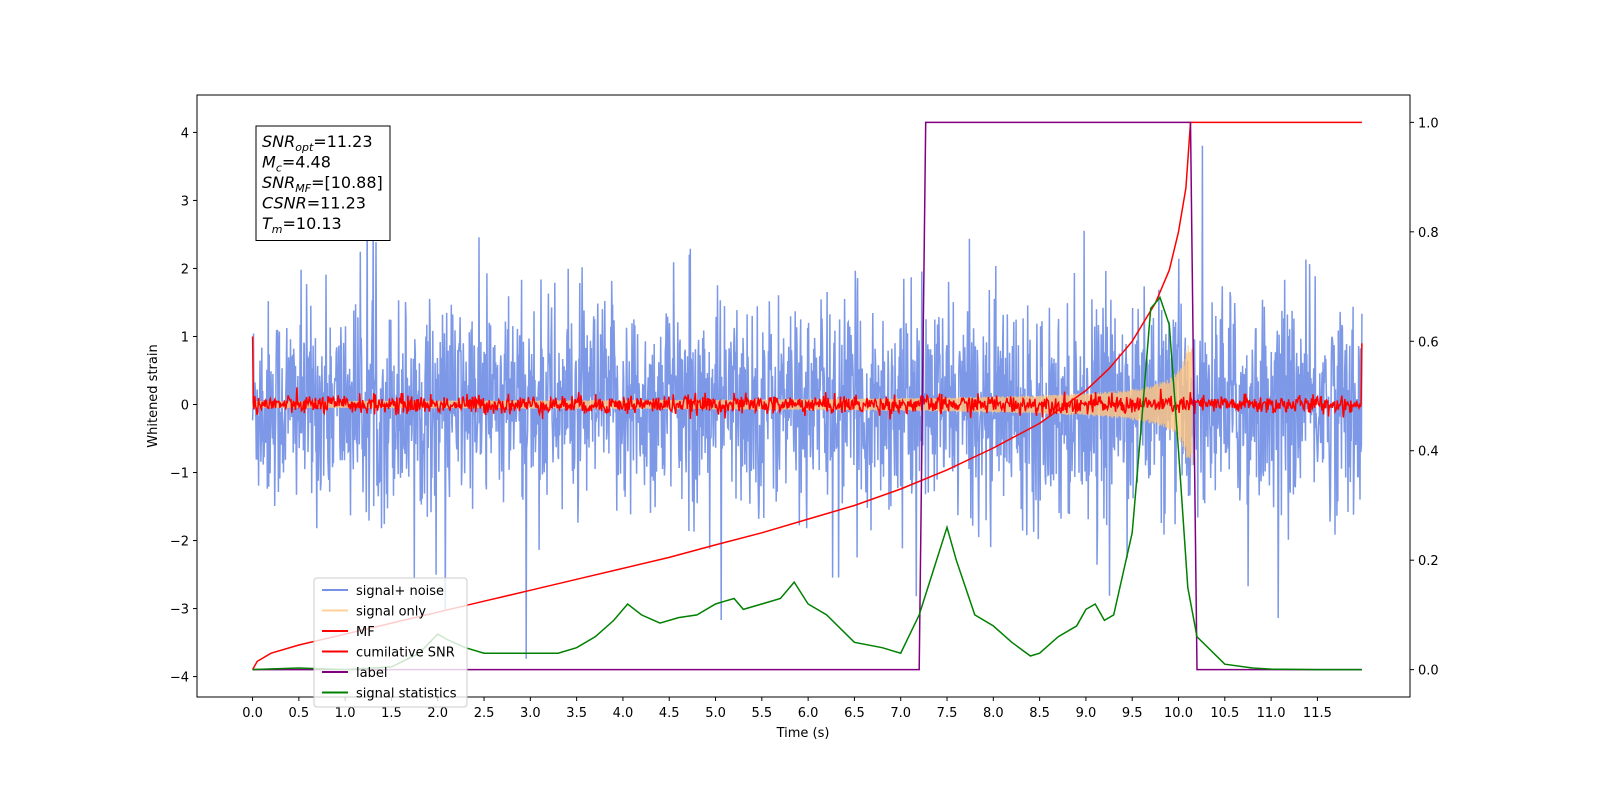 The image size is (1600, 800). Describe the element at coordinates (317, 143) in the screenshot. I see `info-box-line: SNRopt=11.23` at that location.